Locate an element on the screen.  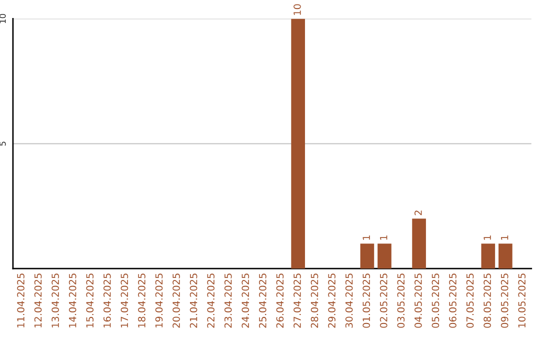
x-tick-label: 04.05.2025 is located at coordinates (418, 301).